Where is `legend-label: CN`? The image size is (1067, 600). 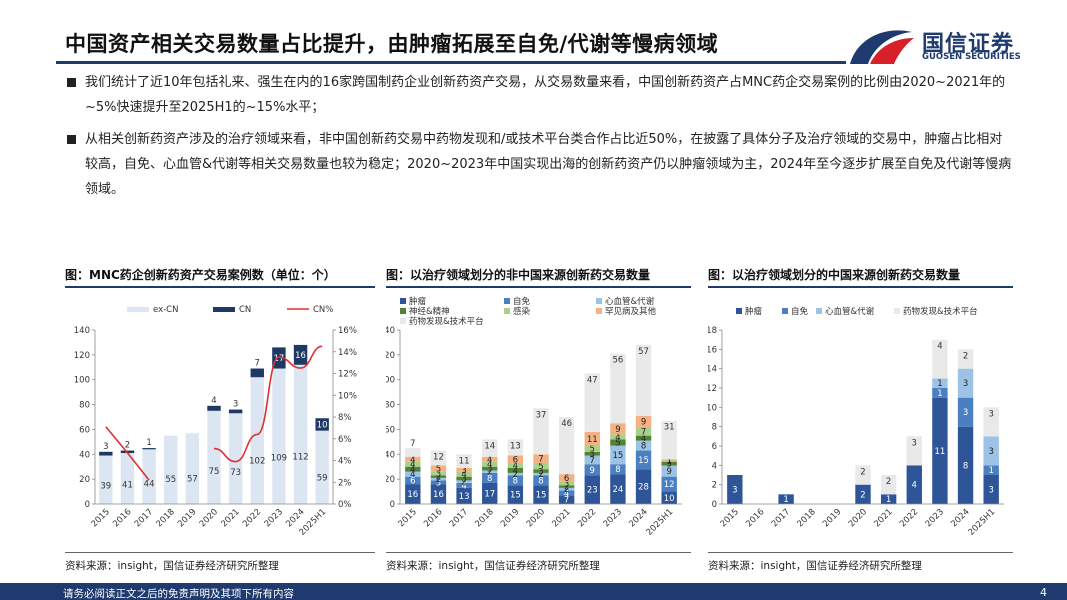 legend-label: CN is located at coordinates (245, 310).